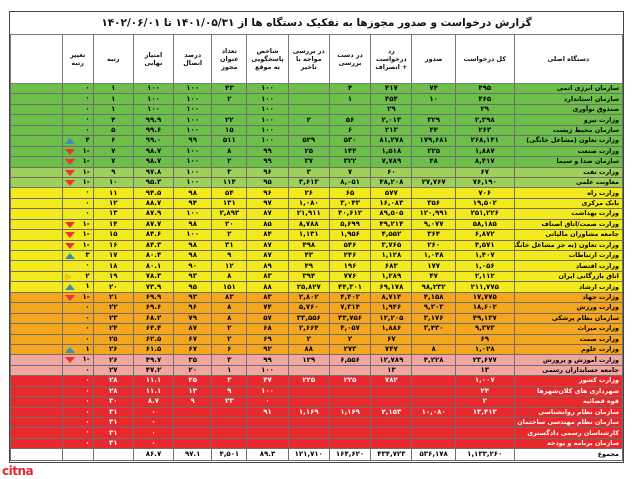 The image size is (635, 479). Describe the element at coordinates (391, 235) in the screenshot. I see `cell-rejected: ۴,۵۵۲` at that location.